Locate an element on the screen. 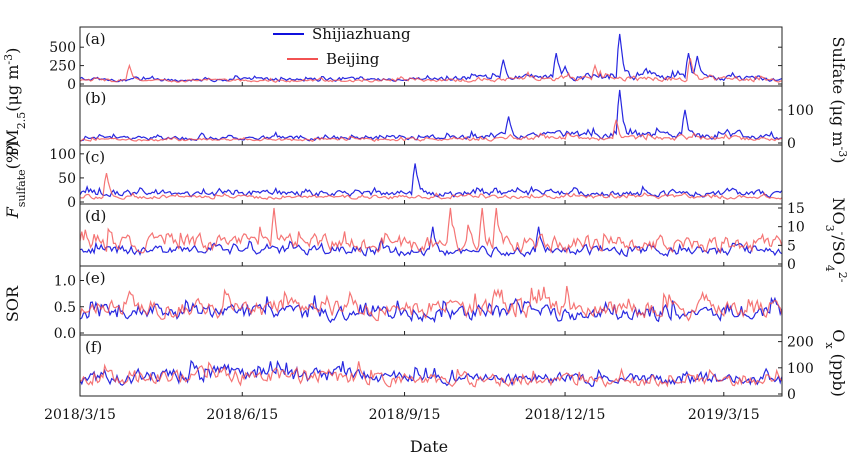 Image resolution: width=850 pixels, height=459 pixels. panel-a: (a) 0 250 500 is located at coordinates (416, 59).